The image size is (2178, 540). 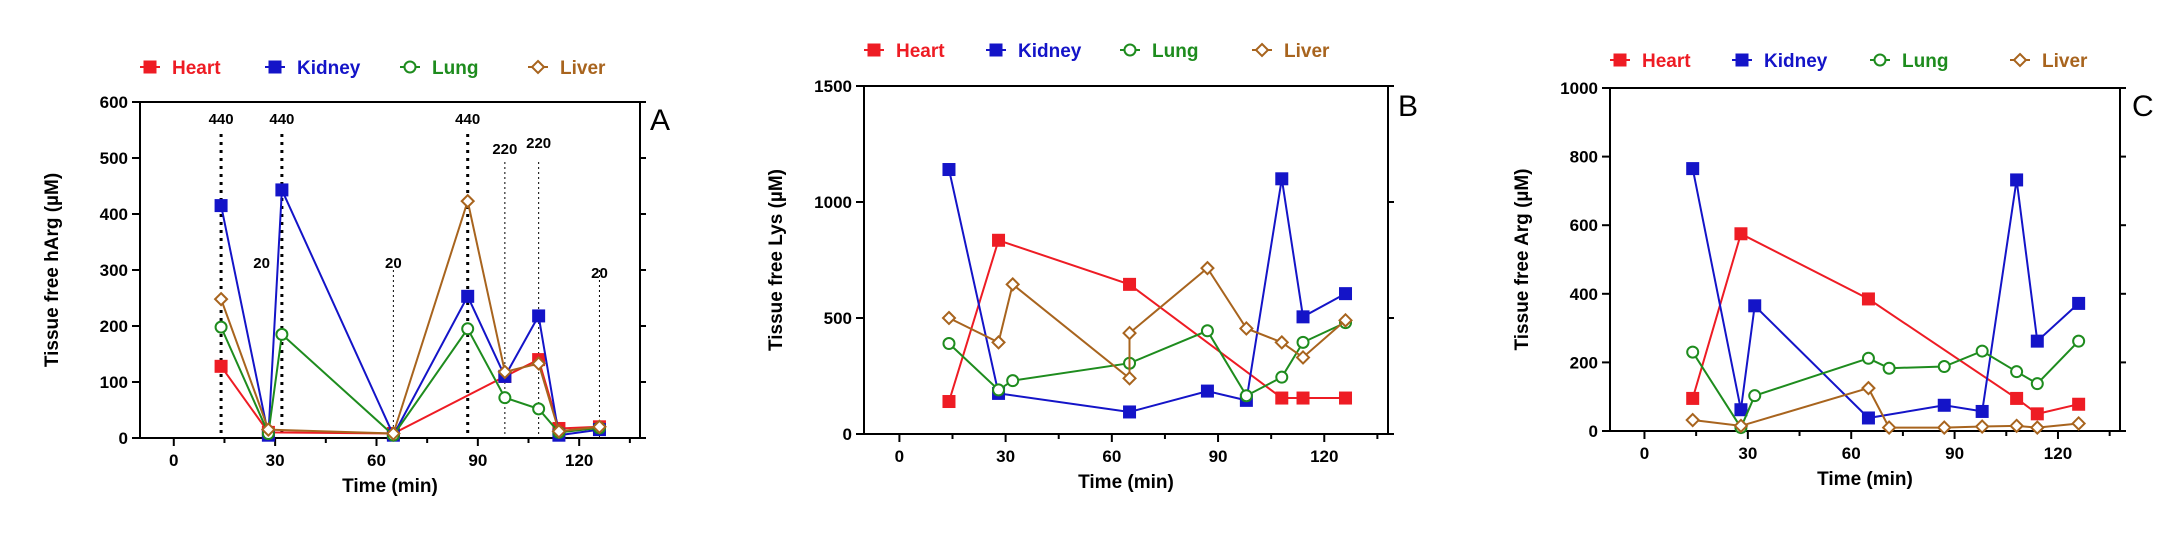 I want to click on y-tick-label: 500, so click(x=838, y=318).